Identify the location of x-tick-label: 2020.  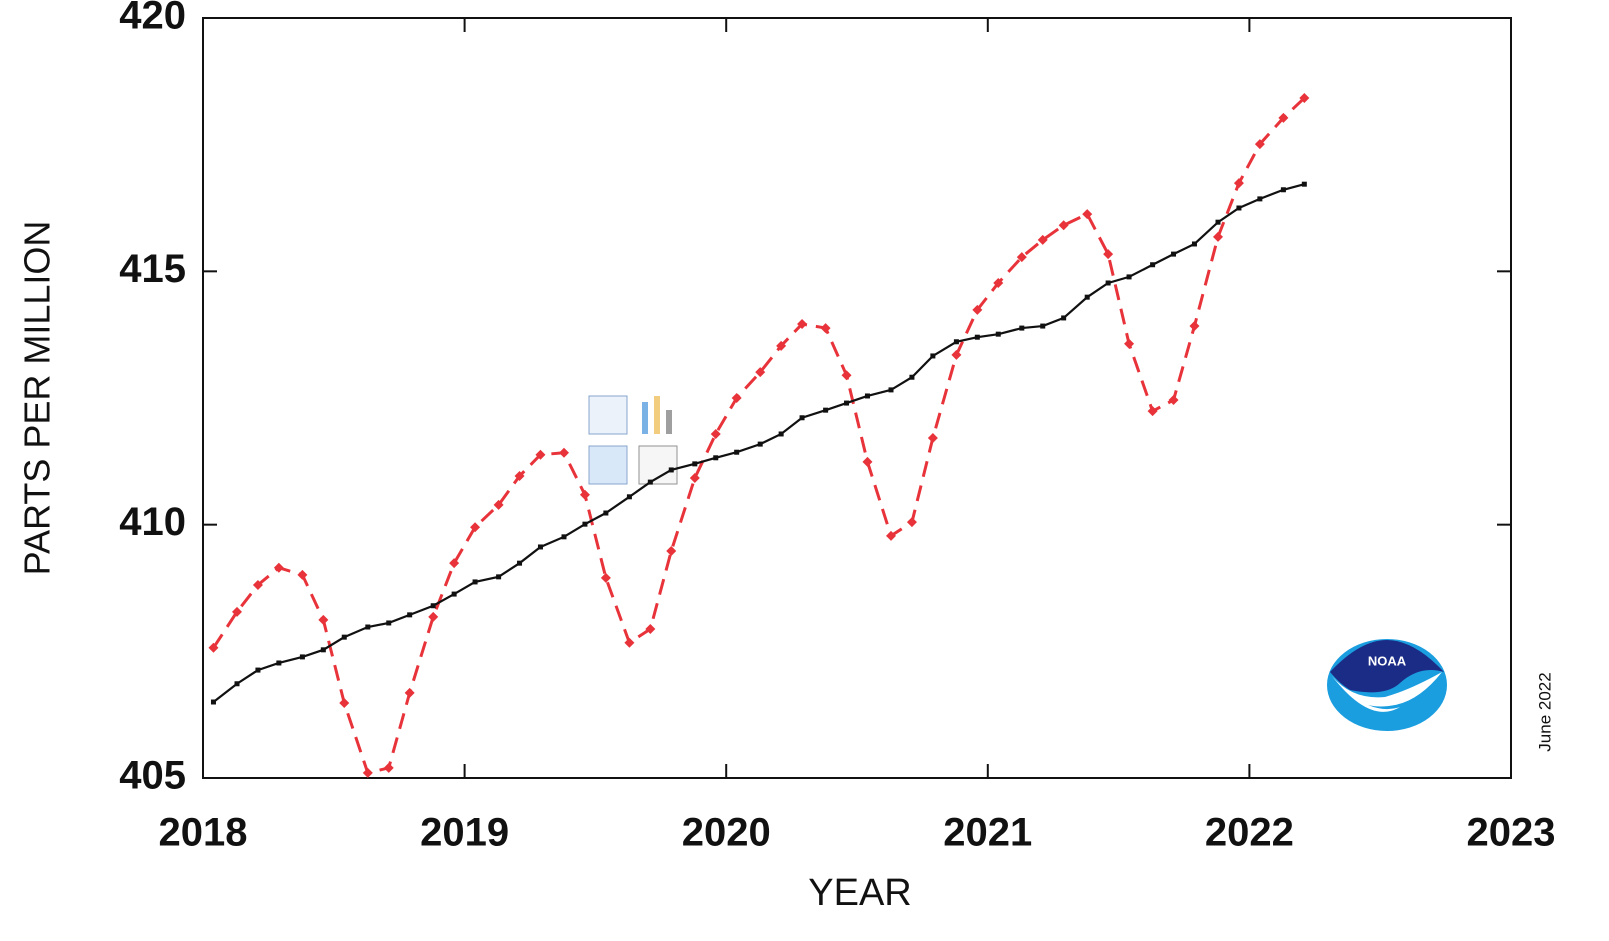
(726, 833).